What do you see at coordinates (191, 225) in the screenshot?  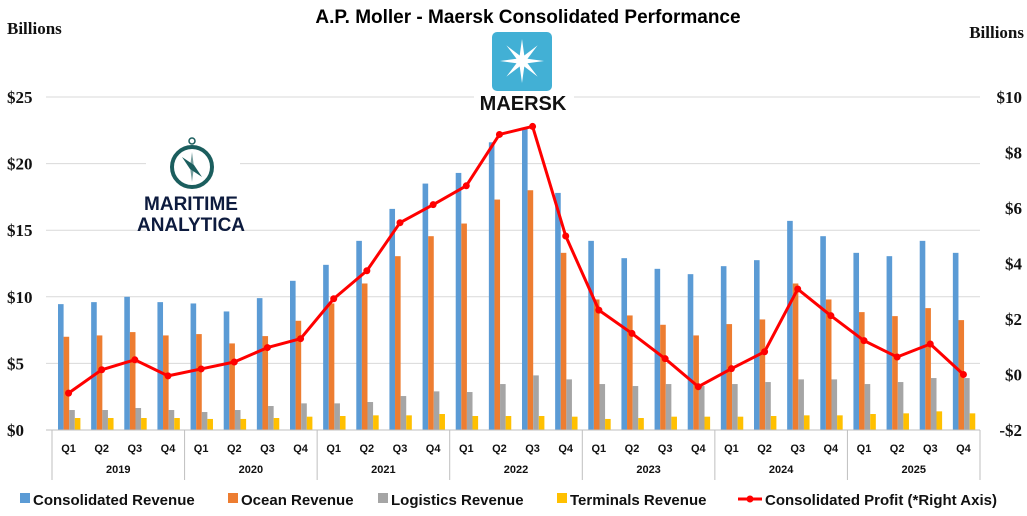 I see `logo-text-analytica: ANALYTICA` at bounding box center [191, 225].